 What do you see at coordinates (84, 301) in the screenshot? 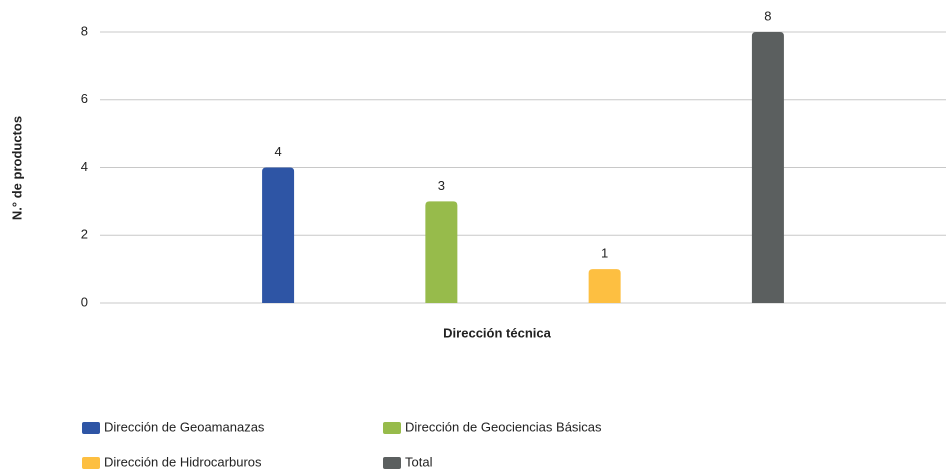
I see `y-tick-label: 0` at bounding box center [84, 301].